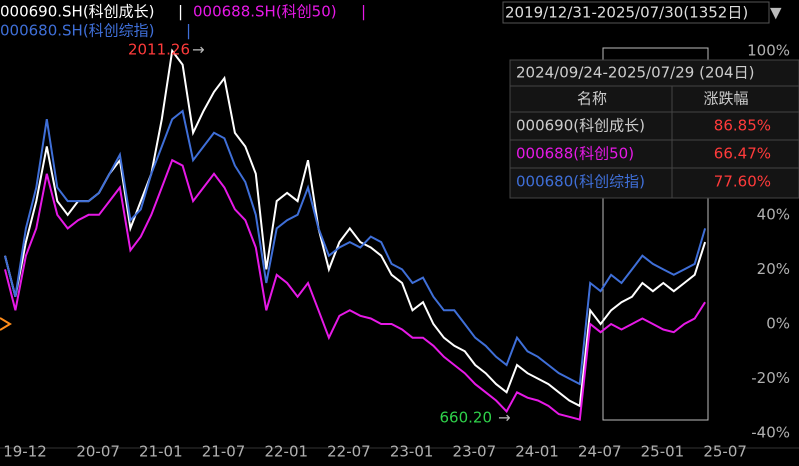 Image resolution: width=799 pixels, height=466 pixels. What do you see at coordinates (773, 269) in the screenshot?
I see `y-tick-label: 20%` at bounding box center [773, 269].